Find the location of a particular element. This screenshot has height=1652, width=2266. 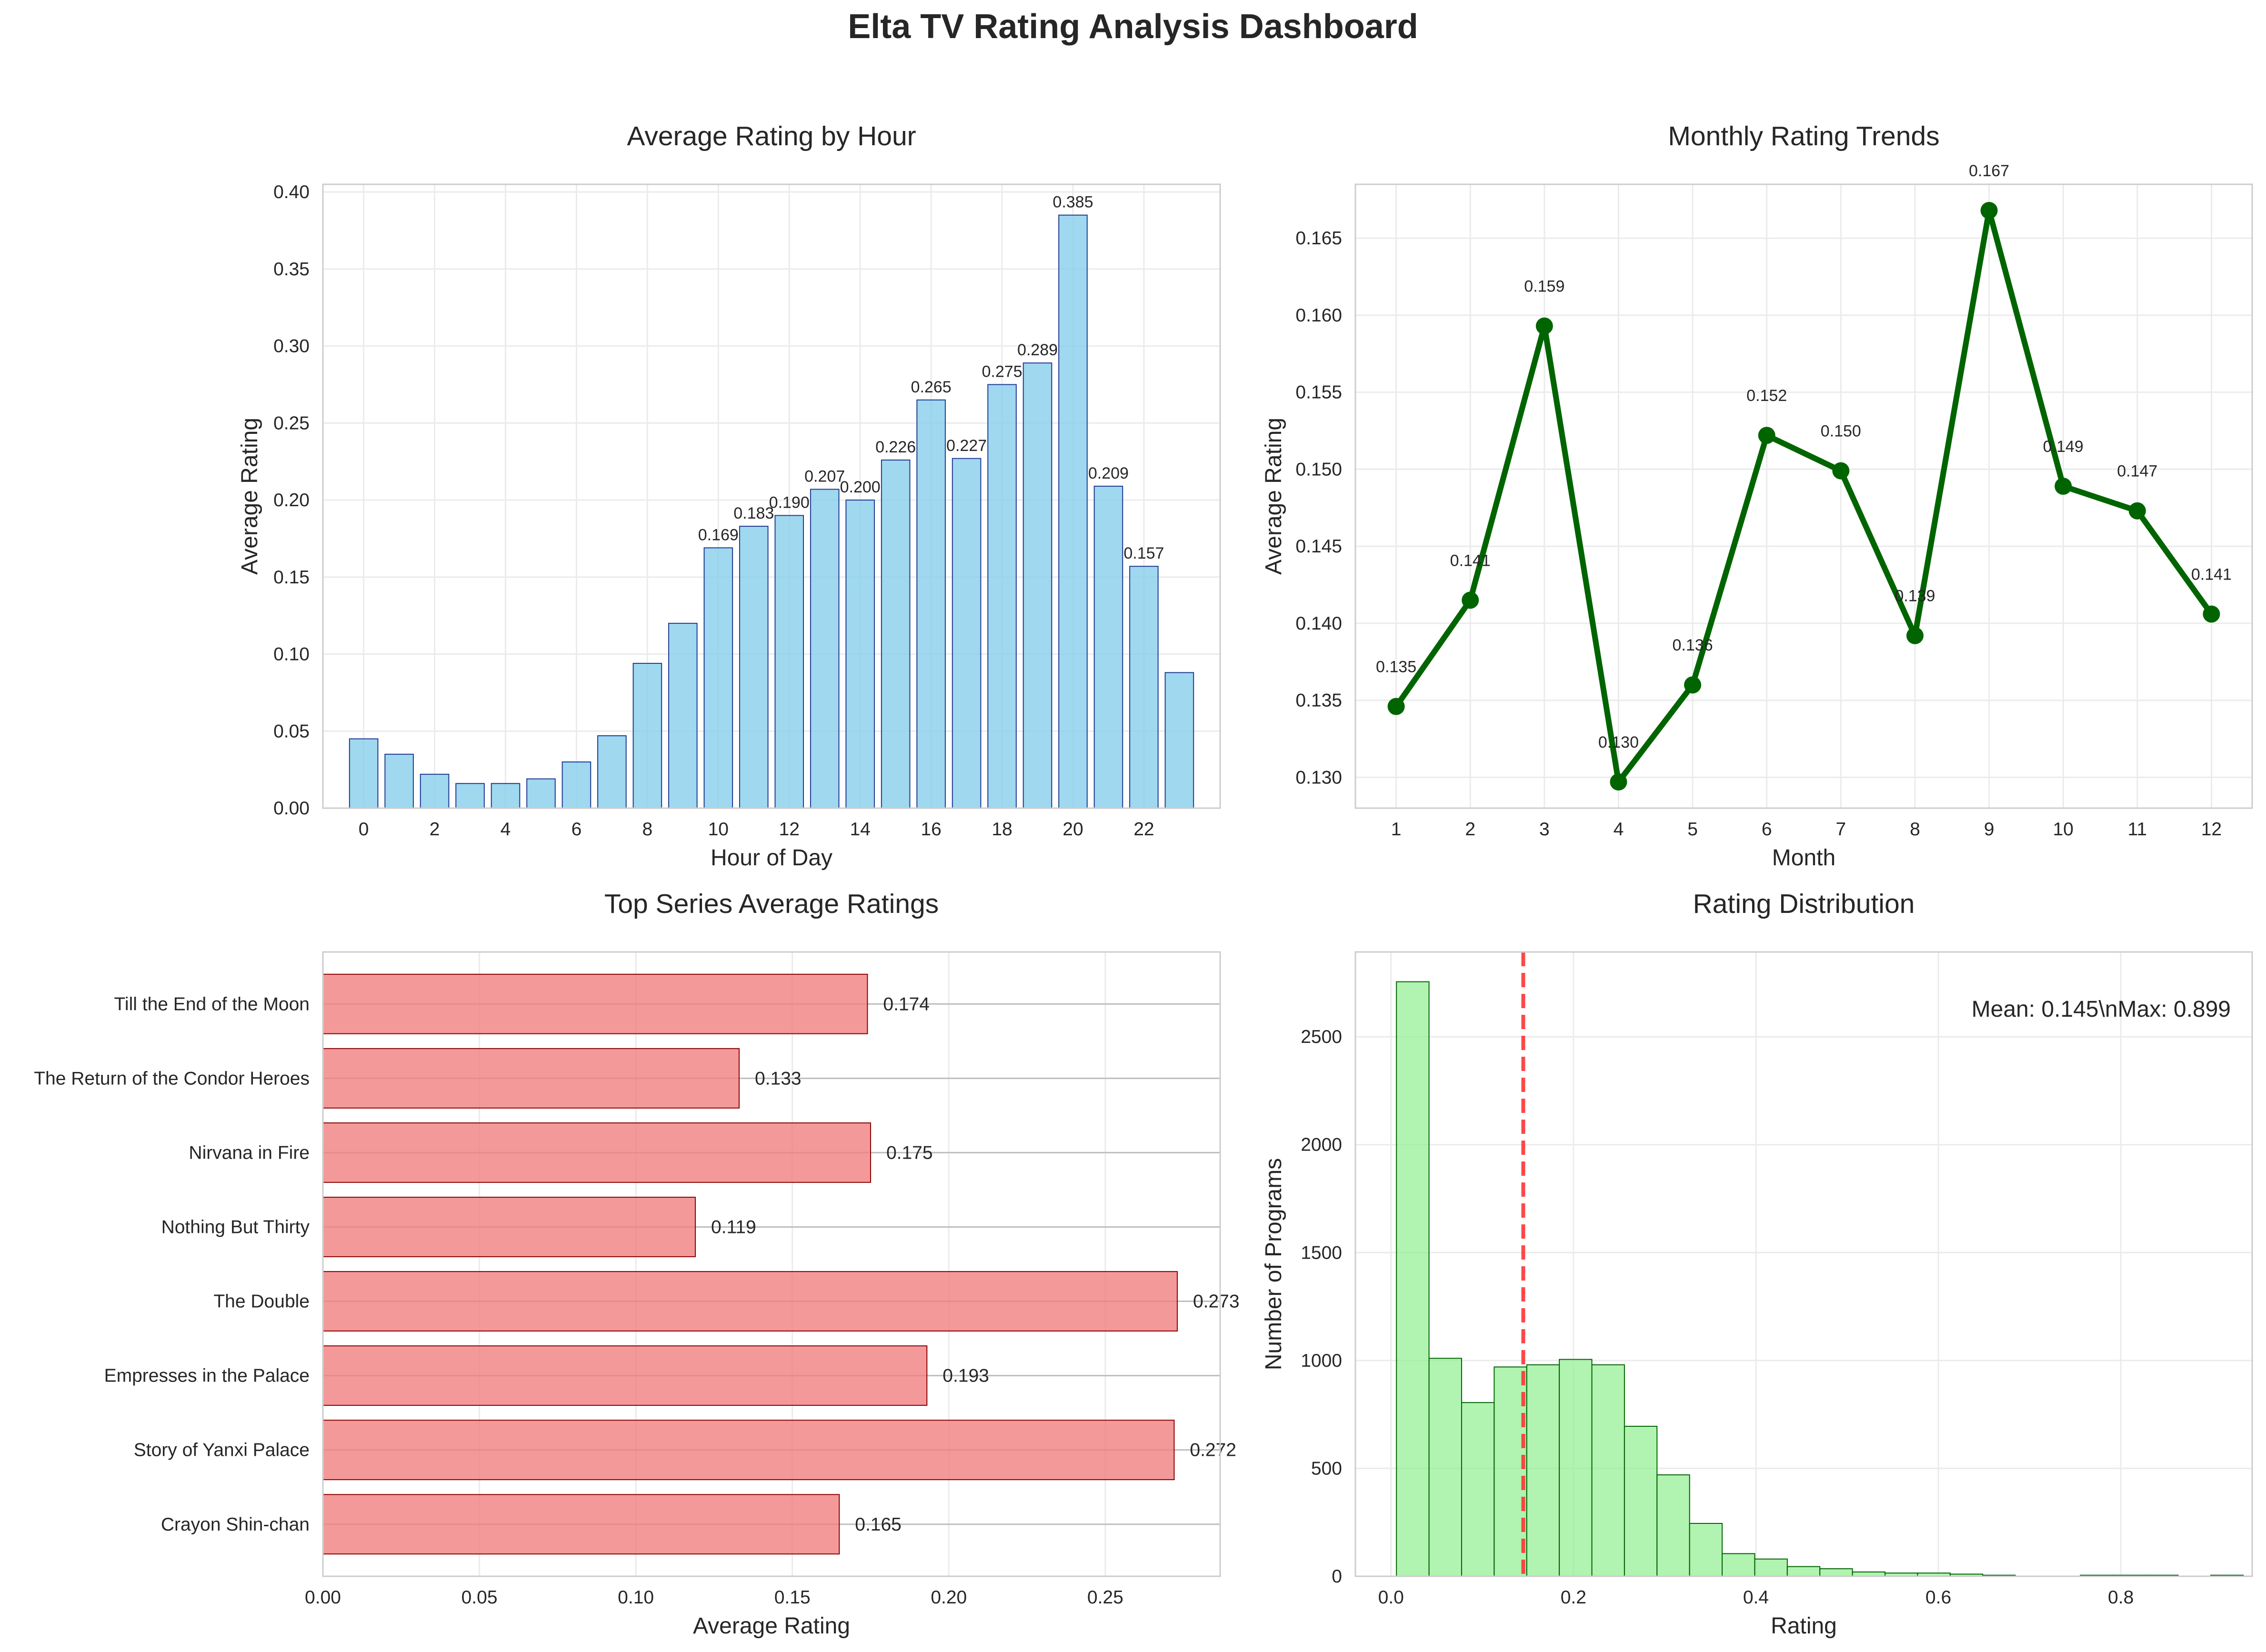

y-tick-label: 0.25 is located at coordinates (291, 423).